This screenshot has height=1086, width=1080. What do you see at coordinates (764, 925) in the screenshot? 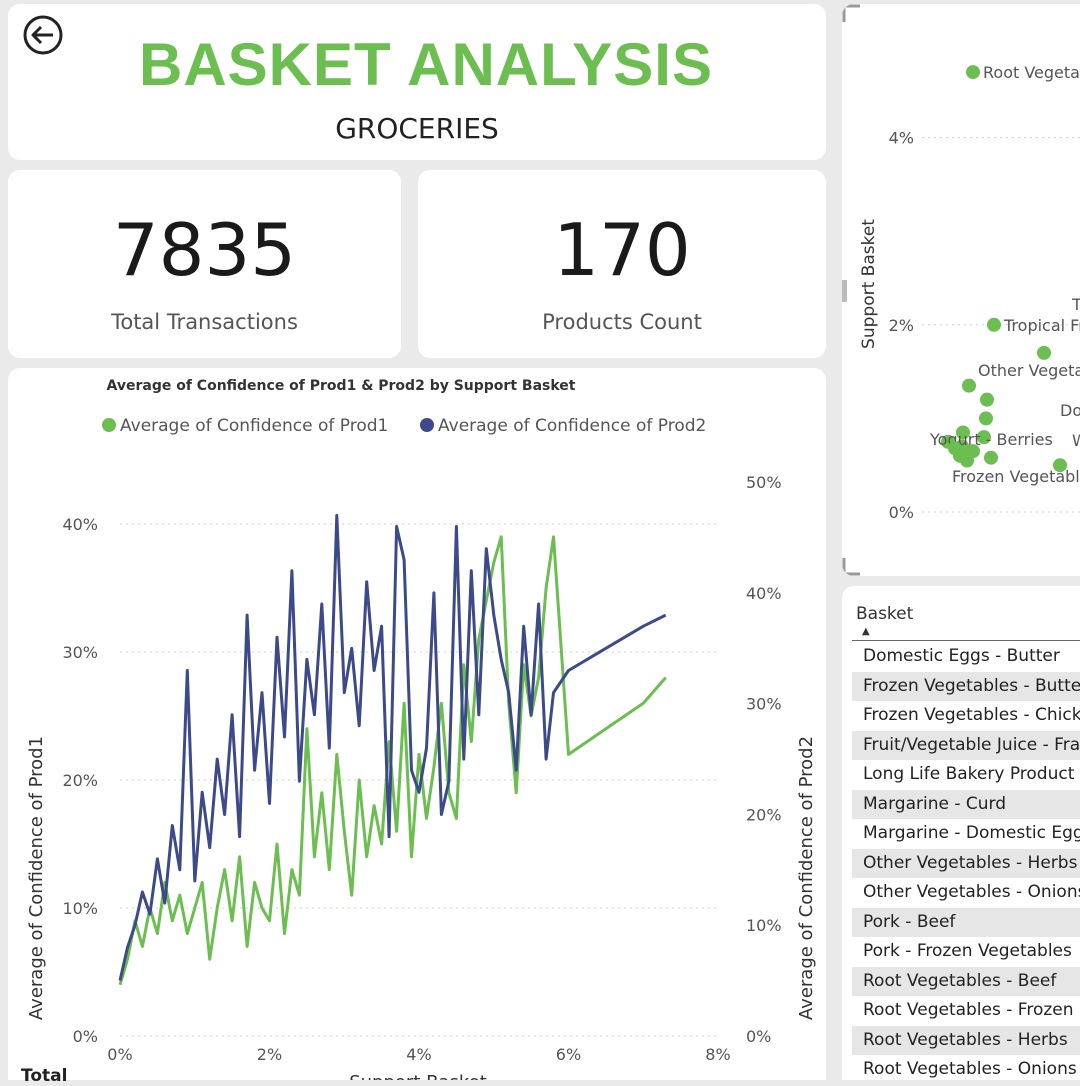
I see `y-tick-label-right: 10%` at bounding box center [764, 925].